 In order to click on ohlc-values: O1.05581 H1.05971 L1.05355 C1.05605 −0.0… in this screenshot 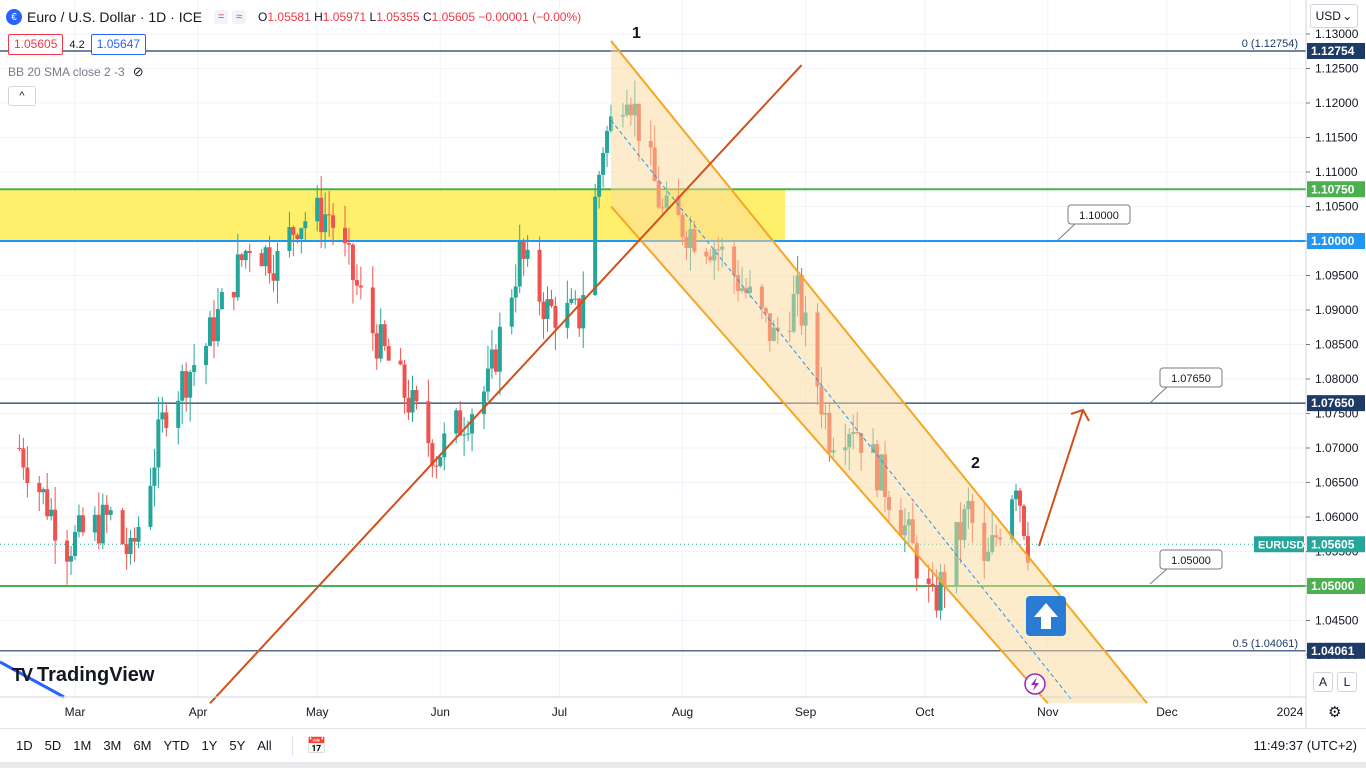, I will do `click(420, 17)`.